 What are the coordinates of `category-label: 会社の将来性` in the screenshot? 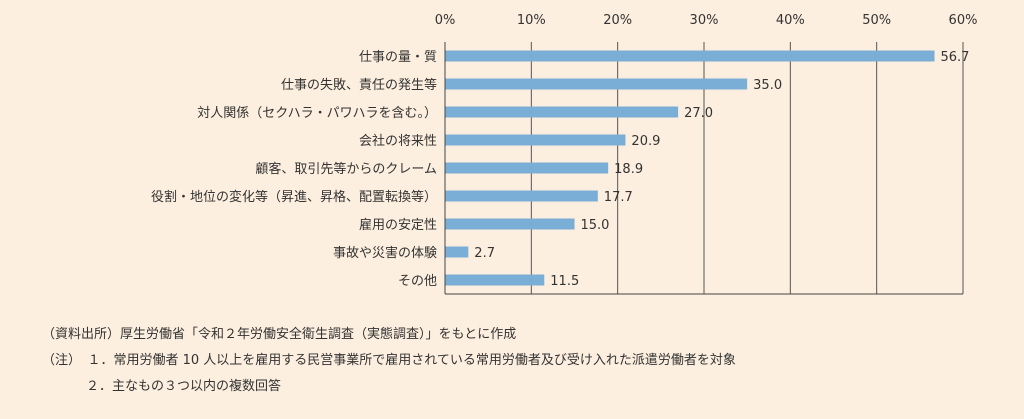 It's located at (398, 141).